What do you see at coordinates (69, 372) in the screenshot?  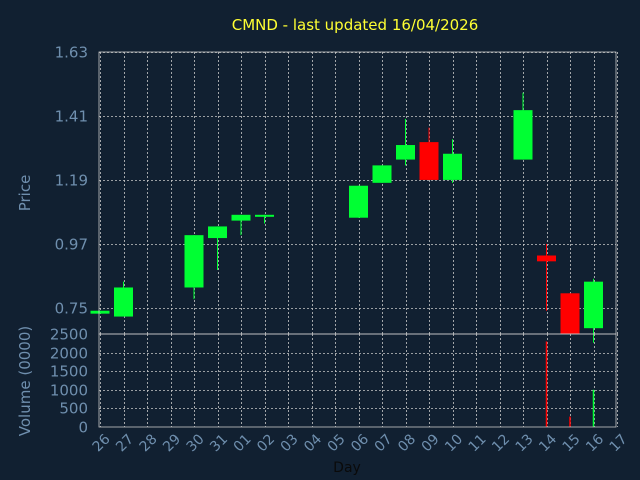 I see `volume-y-tick-label: 1500` at bounding box center [69, 372].